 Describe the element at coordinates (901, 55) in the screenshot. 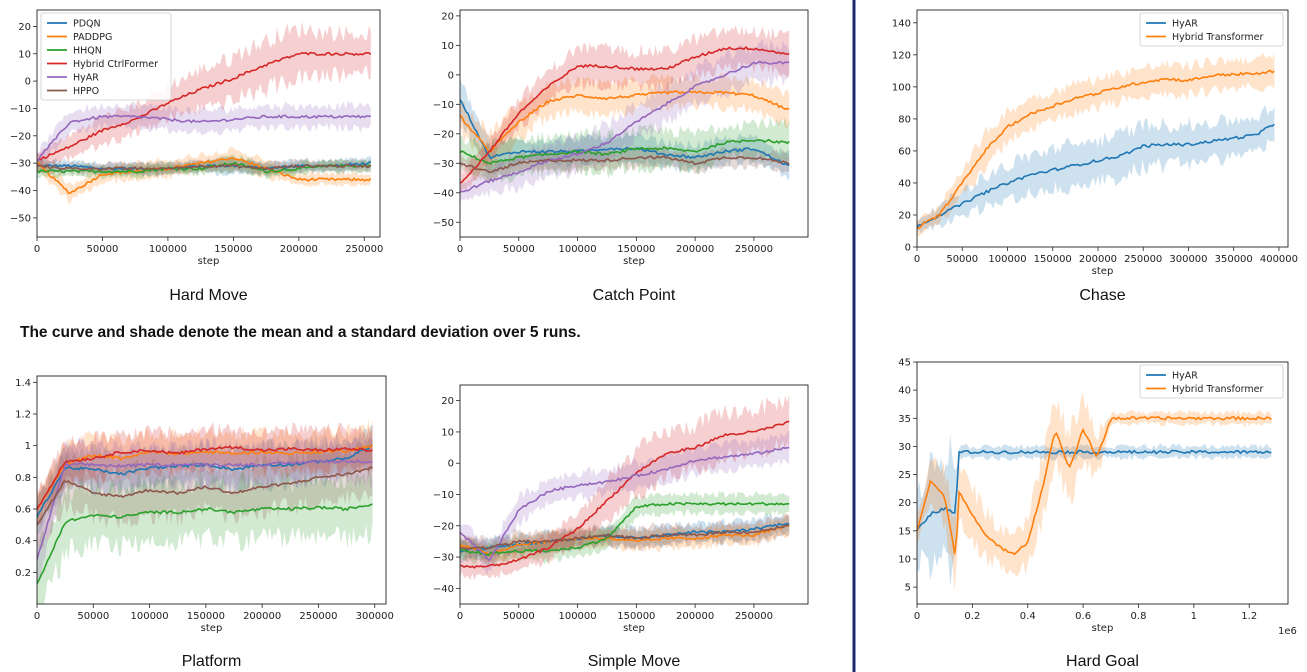

I see `y-tick-label: 120` at that location.